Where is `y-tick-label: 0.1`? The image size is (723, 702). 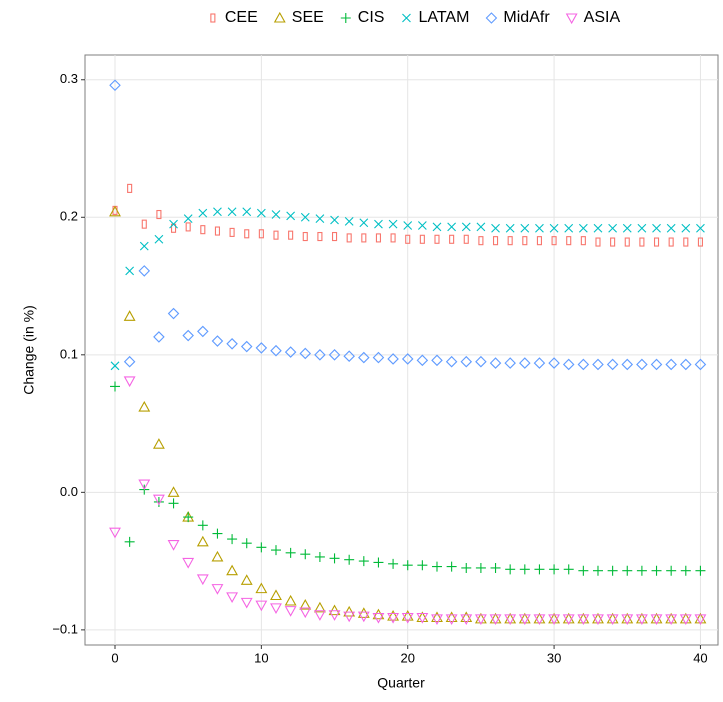 y-tick-label: 0.1 is located at coordinates (69, 353).